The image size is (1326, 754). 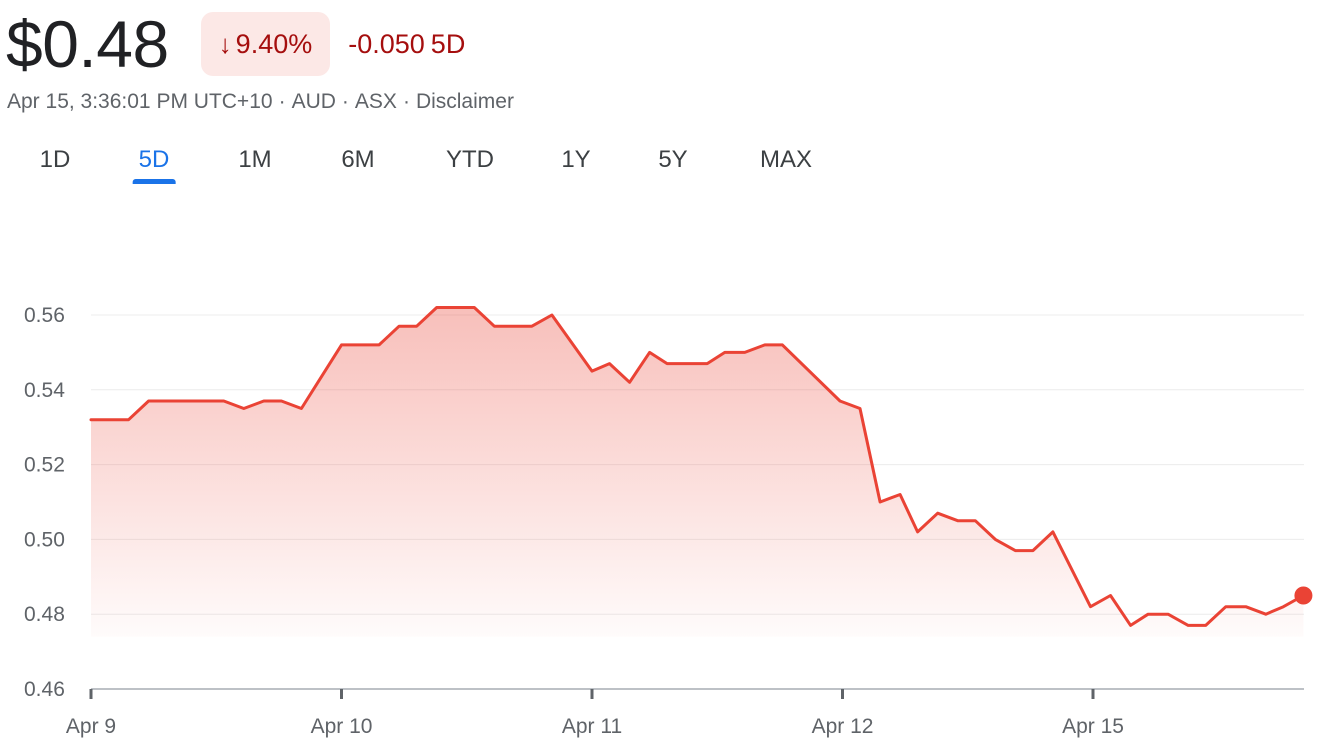 What do you see at coordinates (448, 43) in the screenshot?
I see `change-period: 5D` at bounding box center [448, 43].